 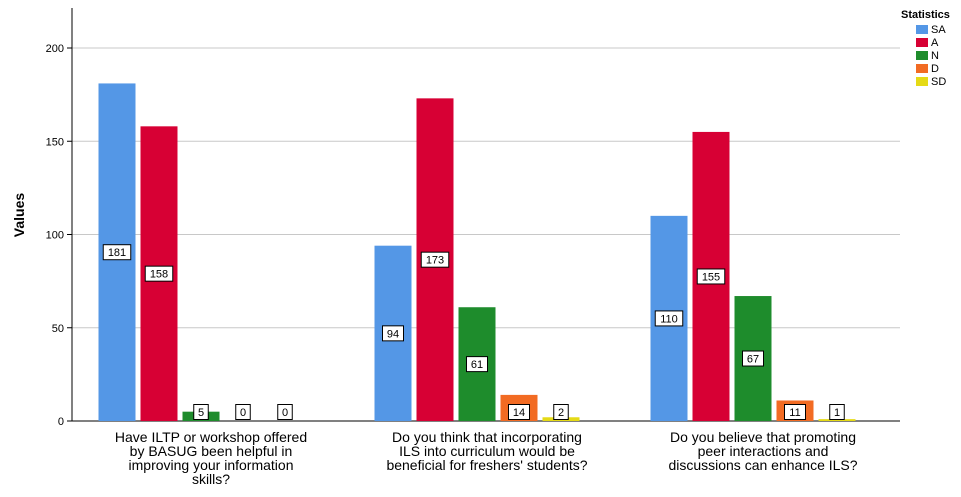 I want to click on data-label-text: 2, so click(x=561, y=413).